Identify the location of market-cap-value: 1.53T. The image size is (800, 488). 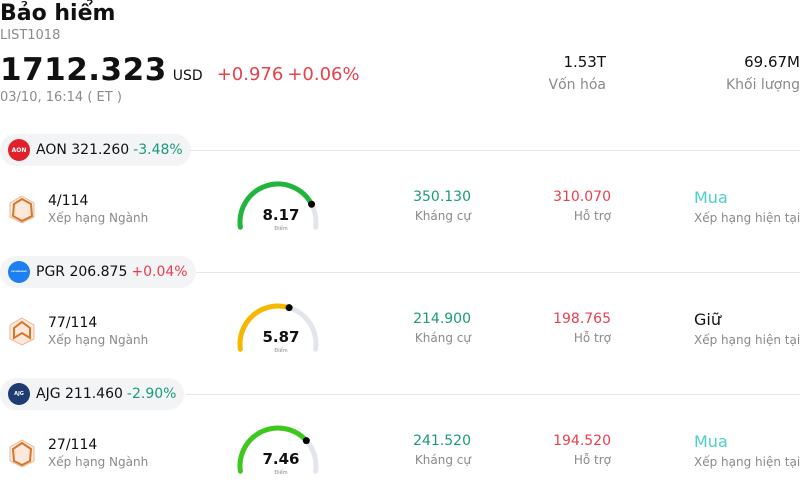
(584, 62).